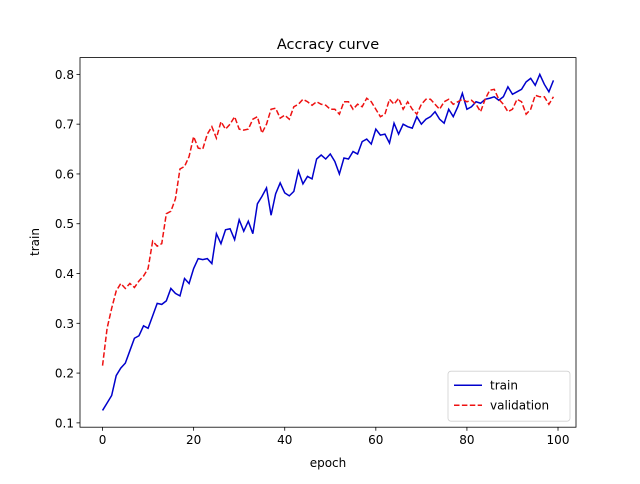 The height and width of the screenshot is (484, 640). I want to click on y-tick-label: 0.4, so click(64, 274).